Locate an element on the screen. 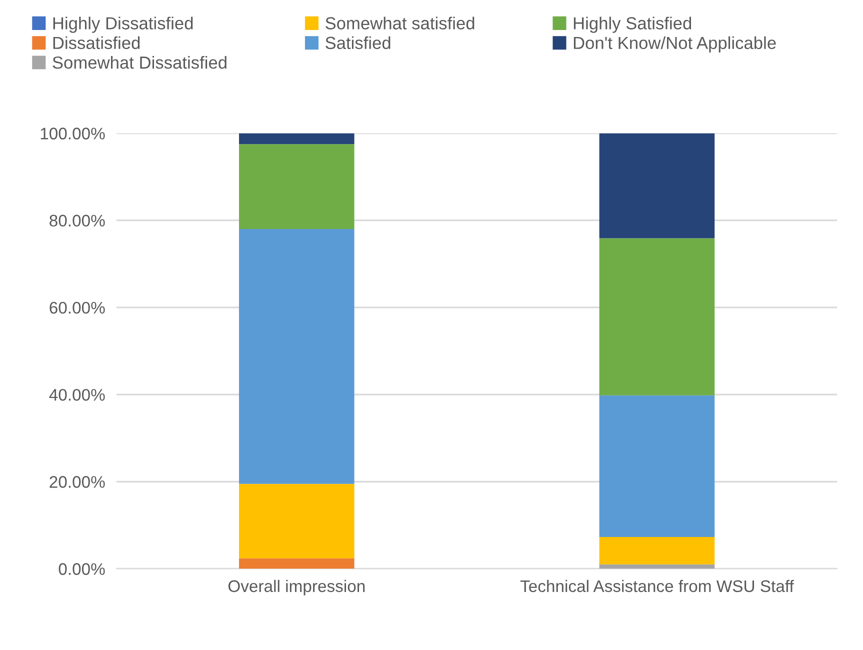  legend-label: Dissatisfied is located at coordinates (96, 43).